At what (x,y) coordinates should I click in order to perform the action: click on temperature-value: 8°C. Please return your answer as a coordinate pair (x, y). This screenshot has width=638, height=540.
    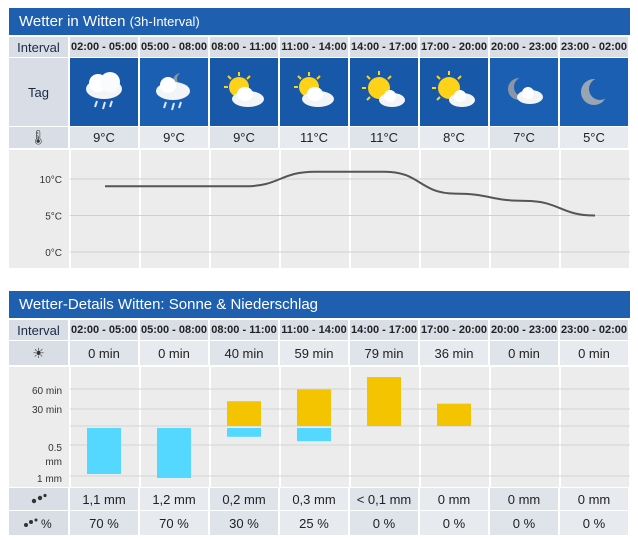
    Looking at the image, I should click on (455, 137).